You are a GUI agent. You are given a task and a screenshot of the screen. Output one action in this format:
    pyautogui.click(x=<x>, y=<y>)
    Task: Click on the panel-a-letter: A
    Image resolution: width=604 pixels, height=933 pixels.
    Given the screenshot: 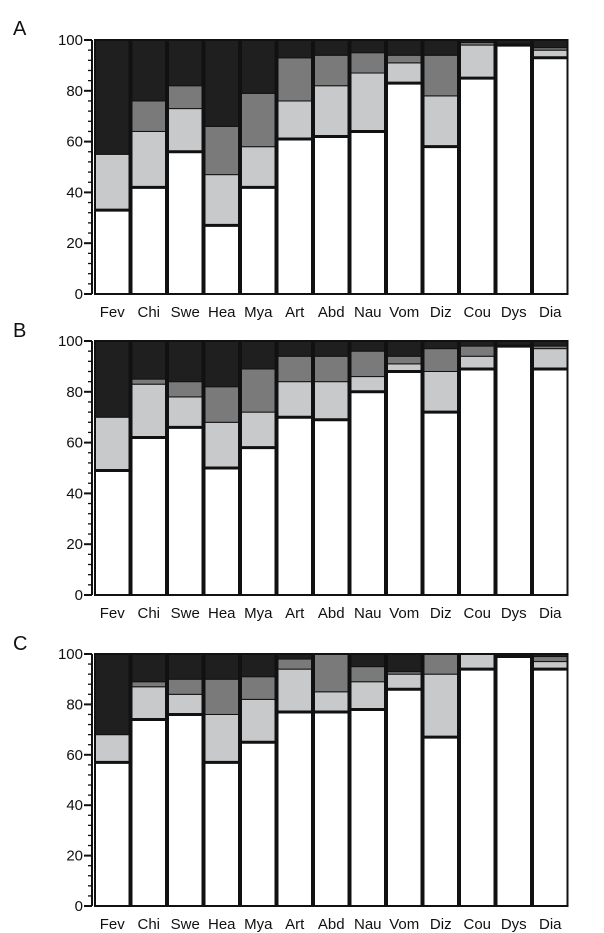 What is the action you would take?
    pyautogui.click(x=20, y=29)
    